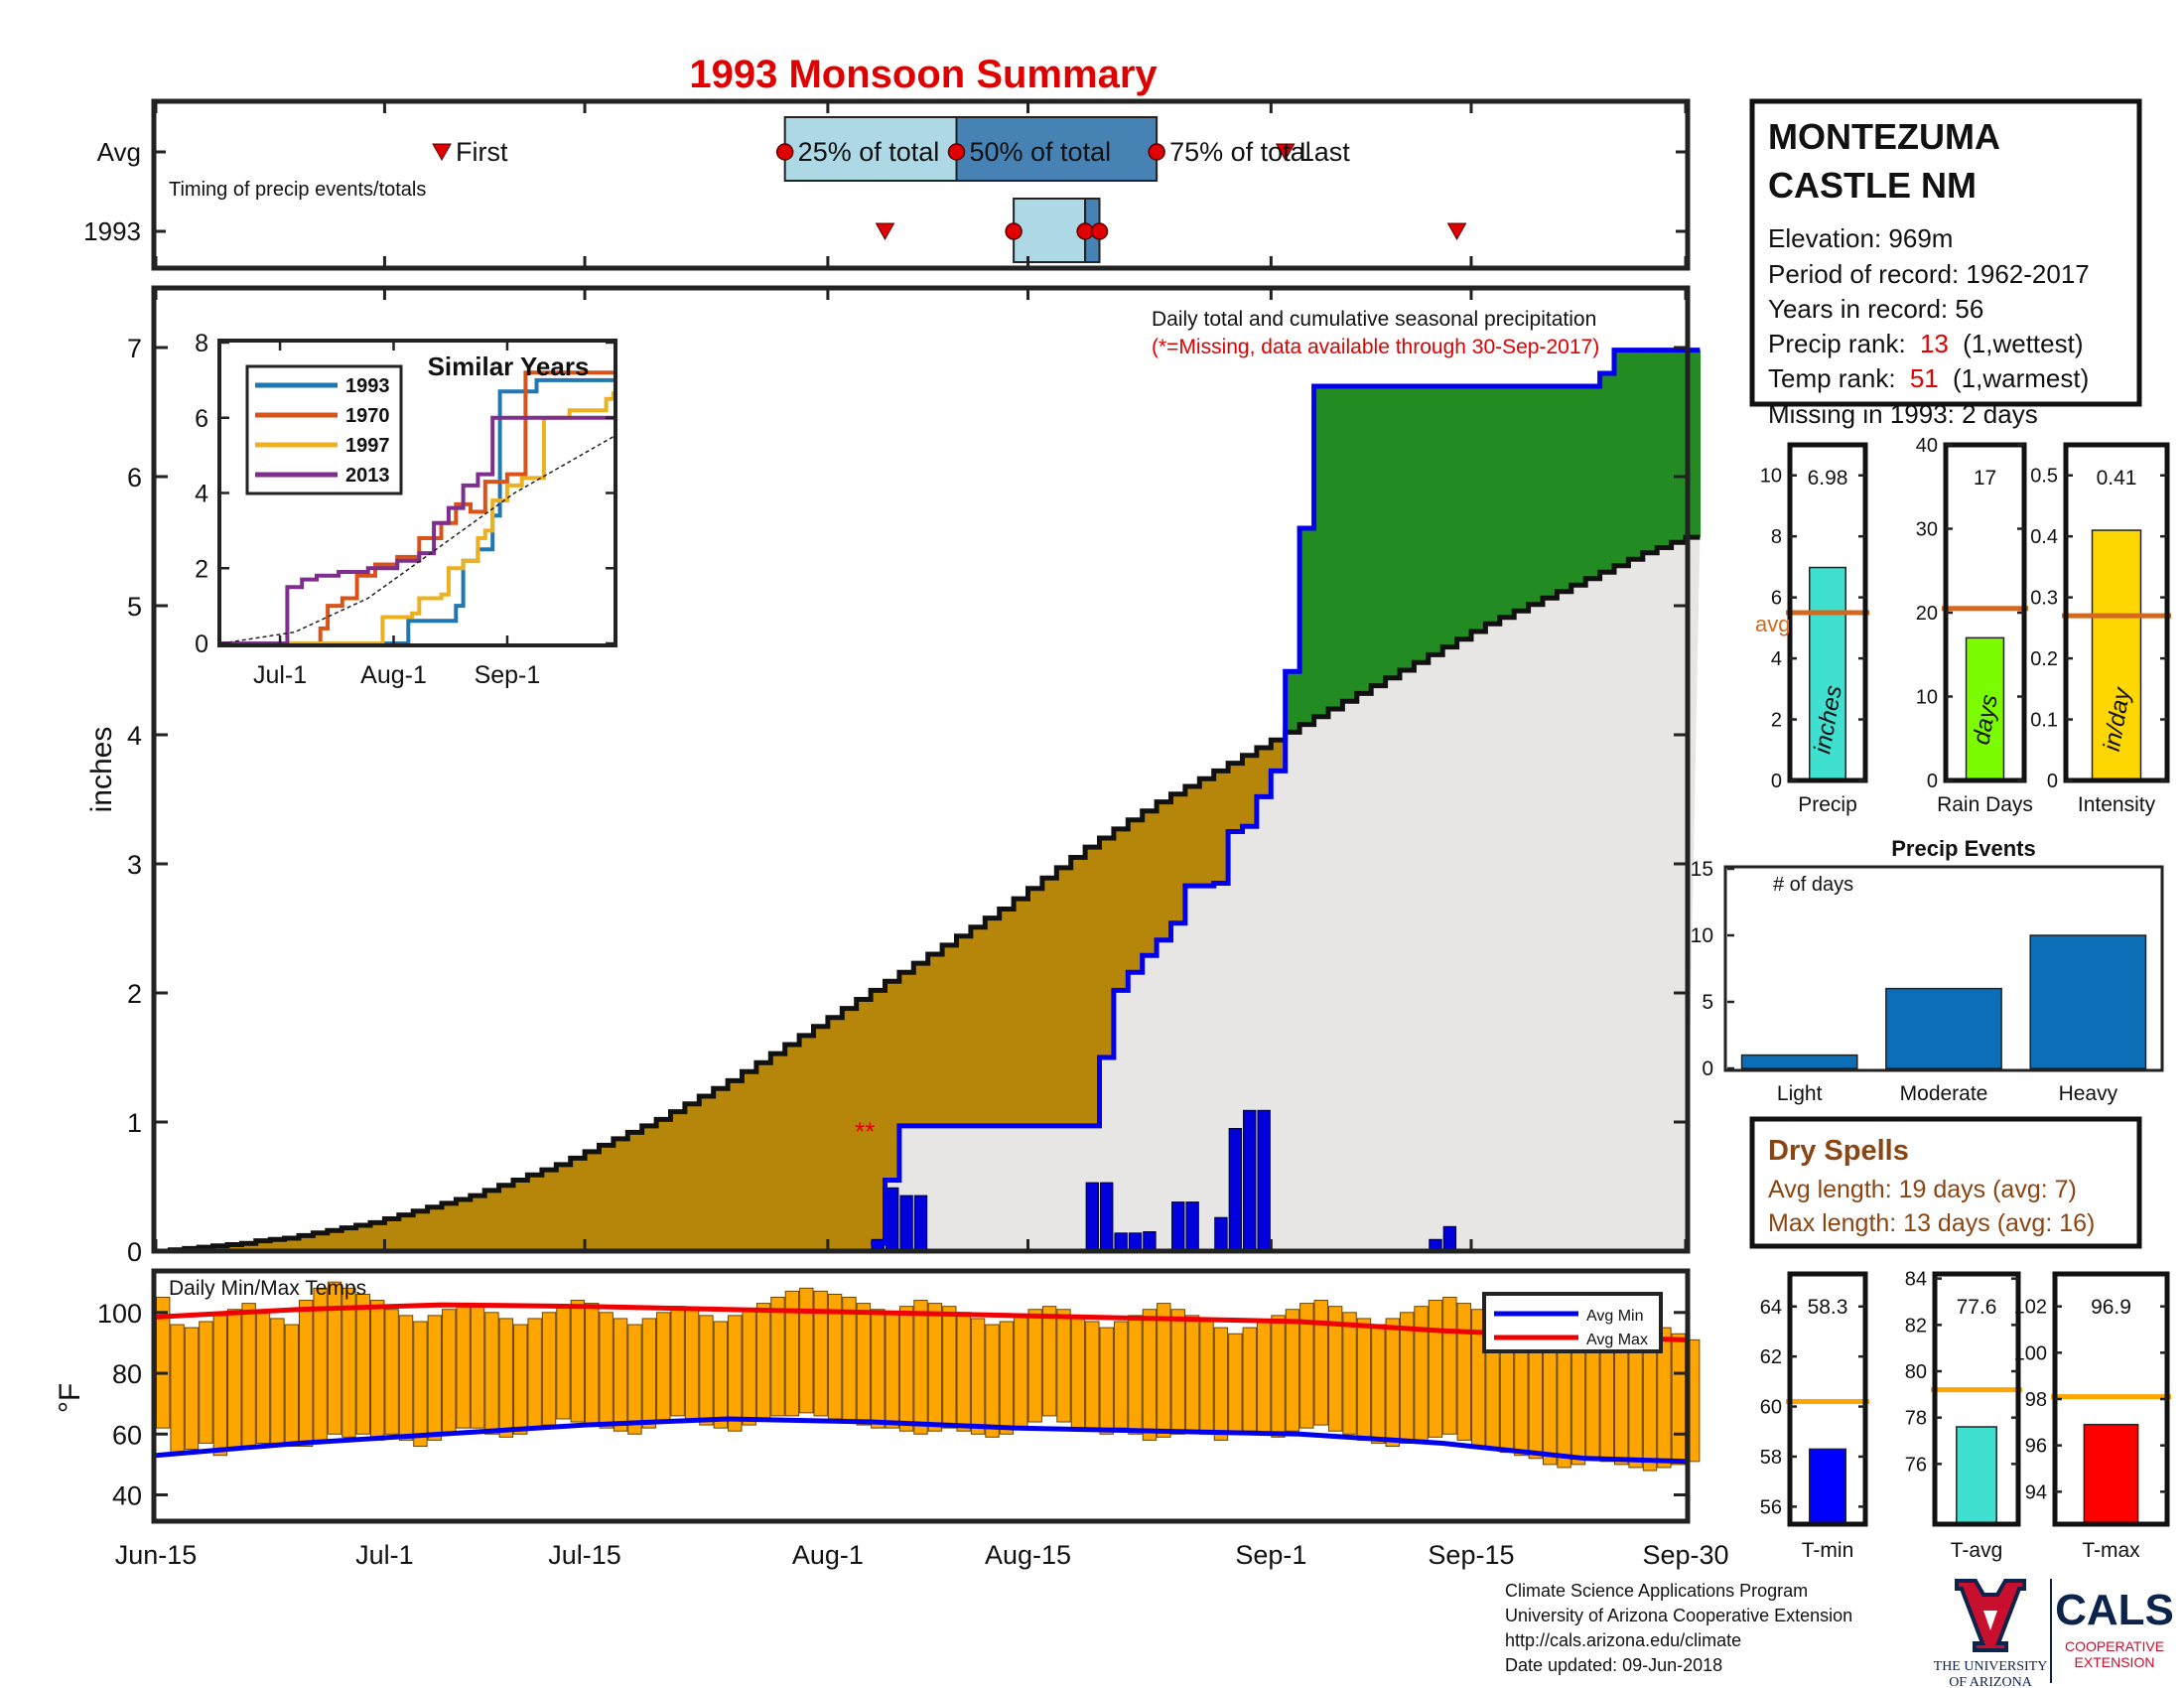  I want to click on small-panel-ytick-label: 10, so click(1927, 698).